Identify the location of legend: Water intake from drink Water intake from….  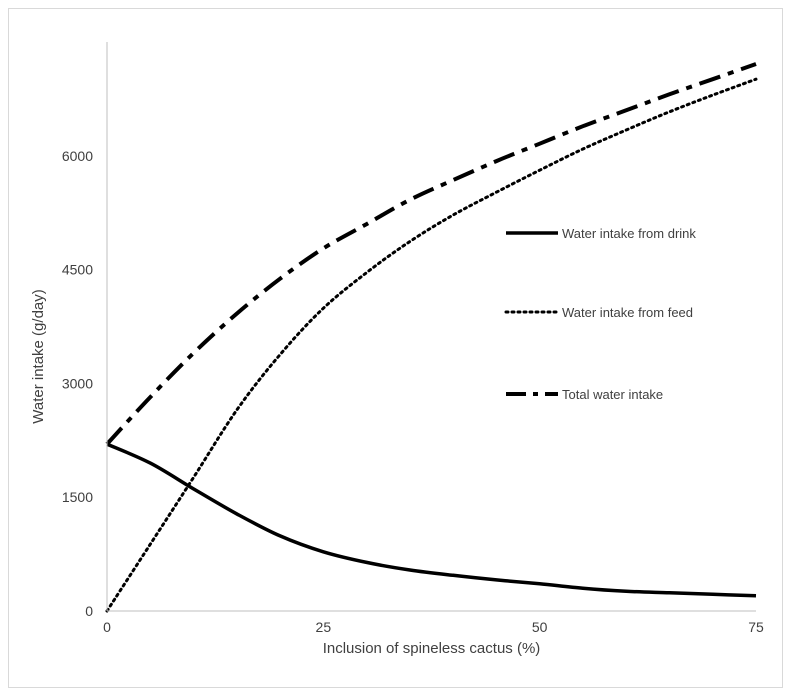
(601, 314).